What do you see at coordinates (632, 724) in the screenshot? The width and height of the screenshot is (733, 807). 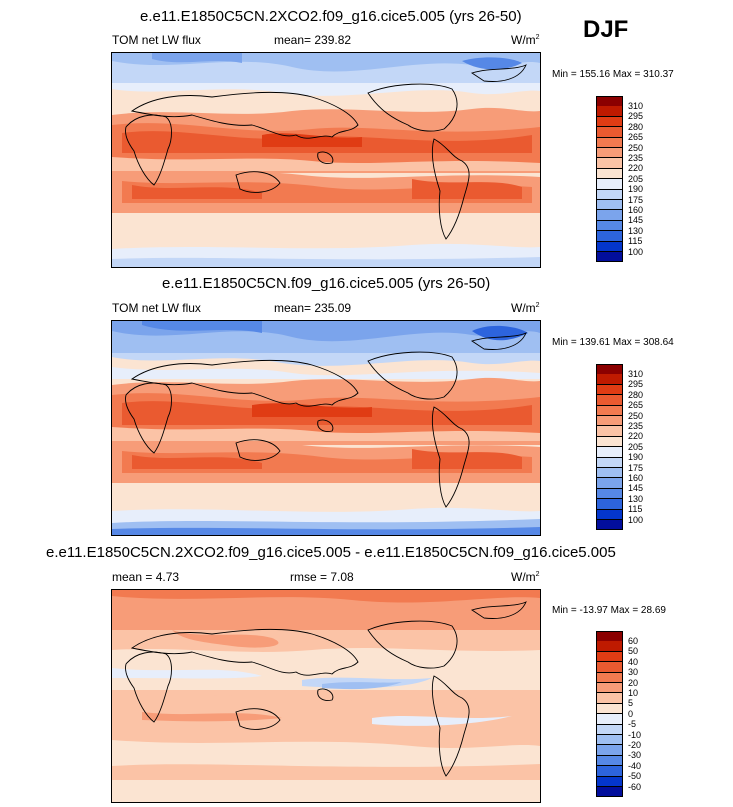 I see `colorbar-tick-label: -5` at bounding box center [632, 724].